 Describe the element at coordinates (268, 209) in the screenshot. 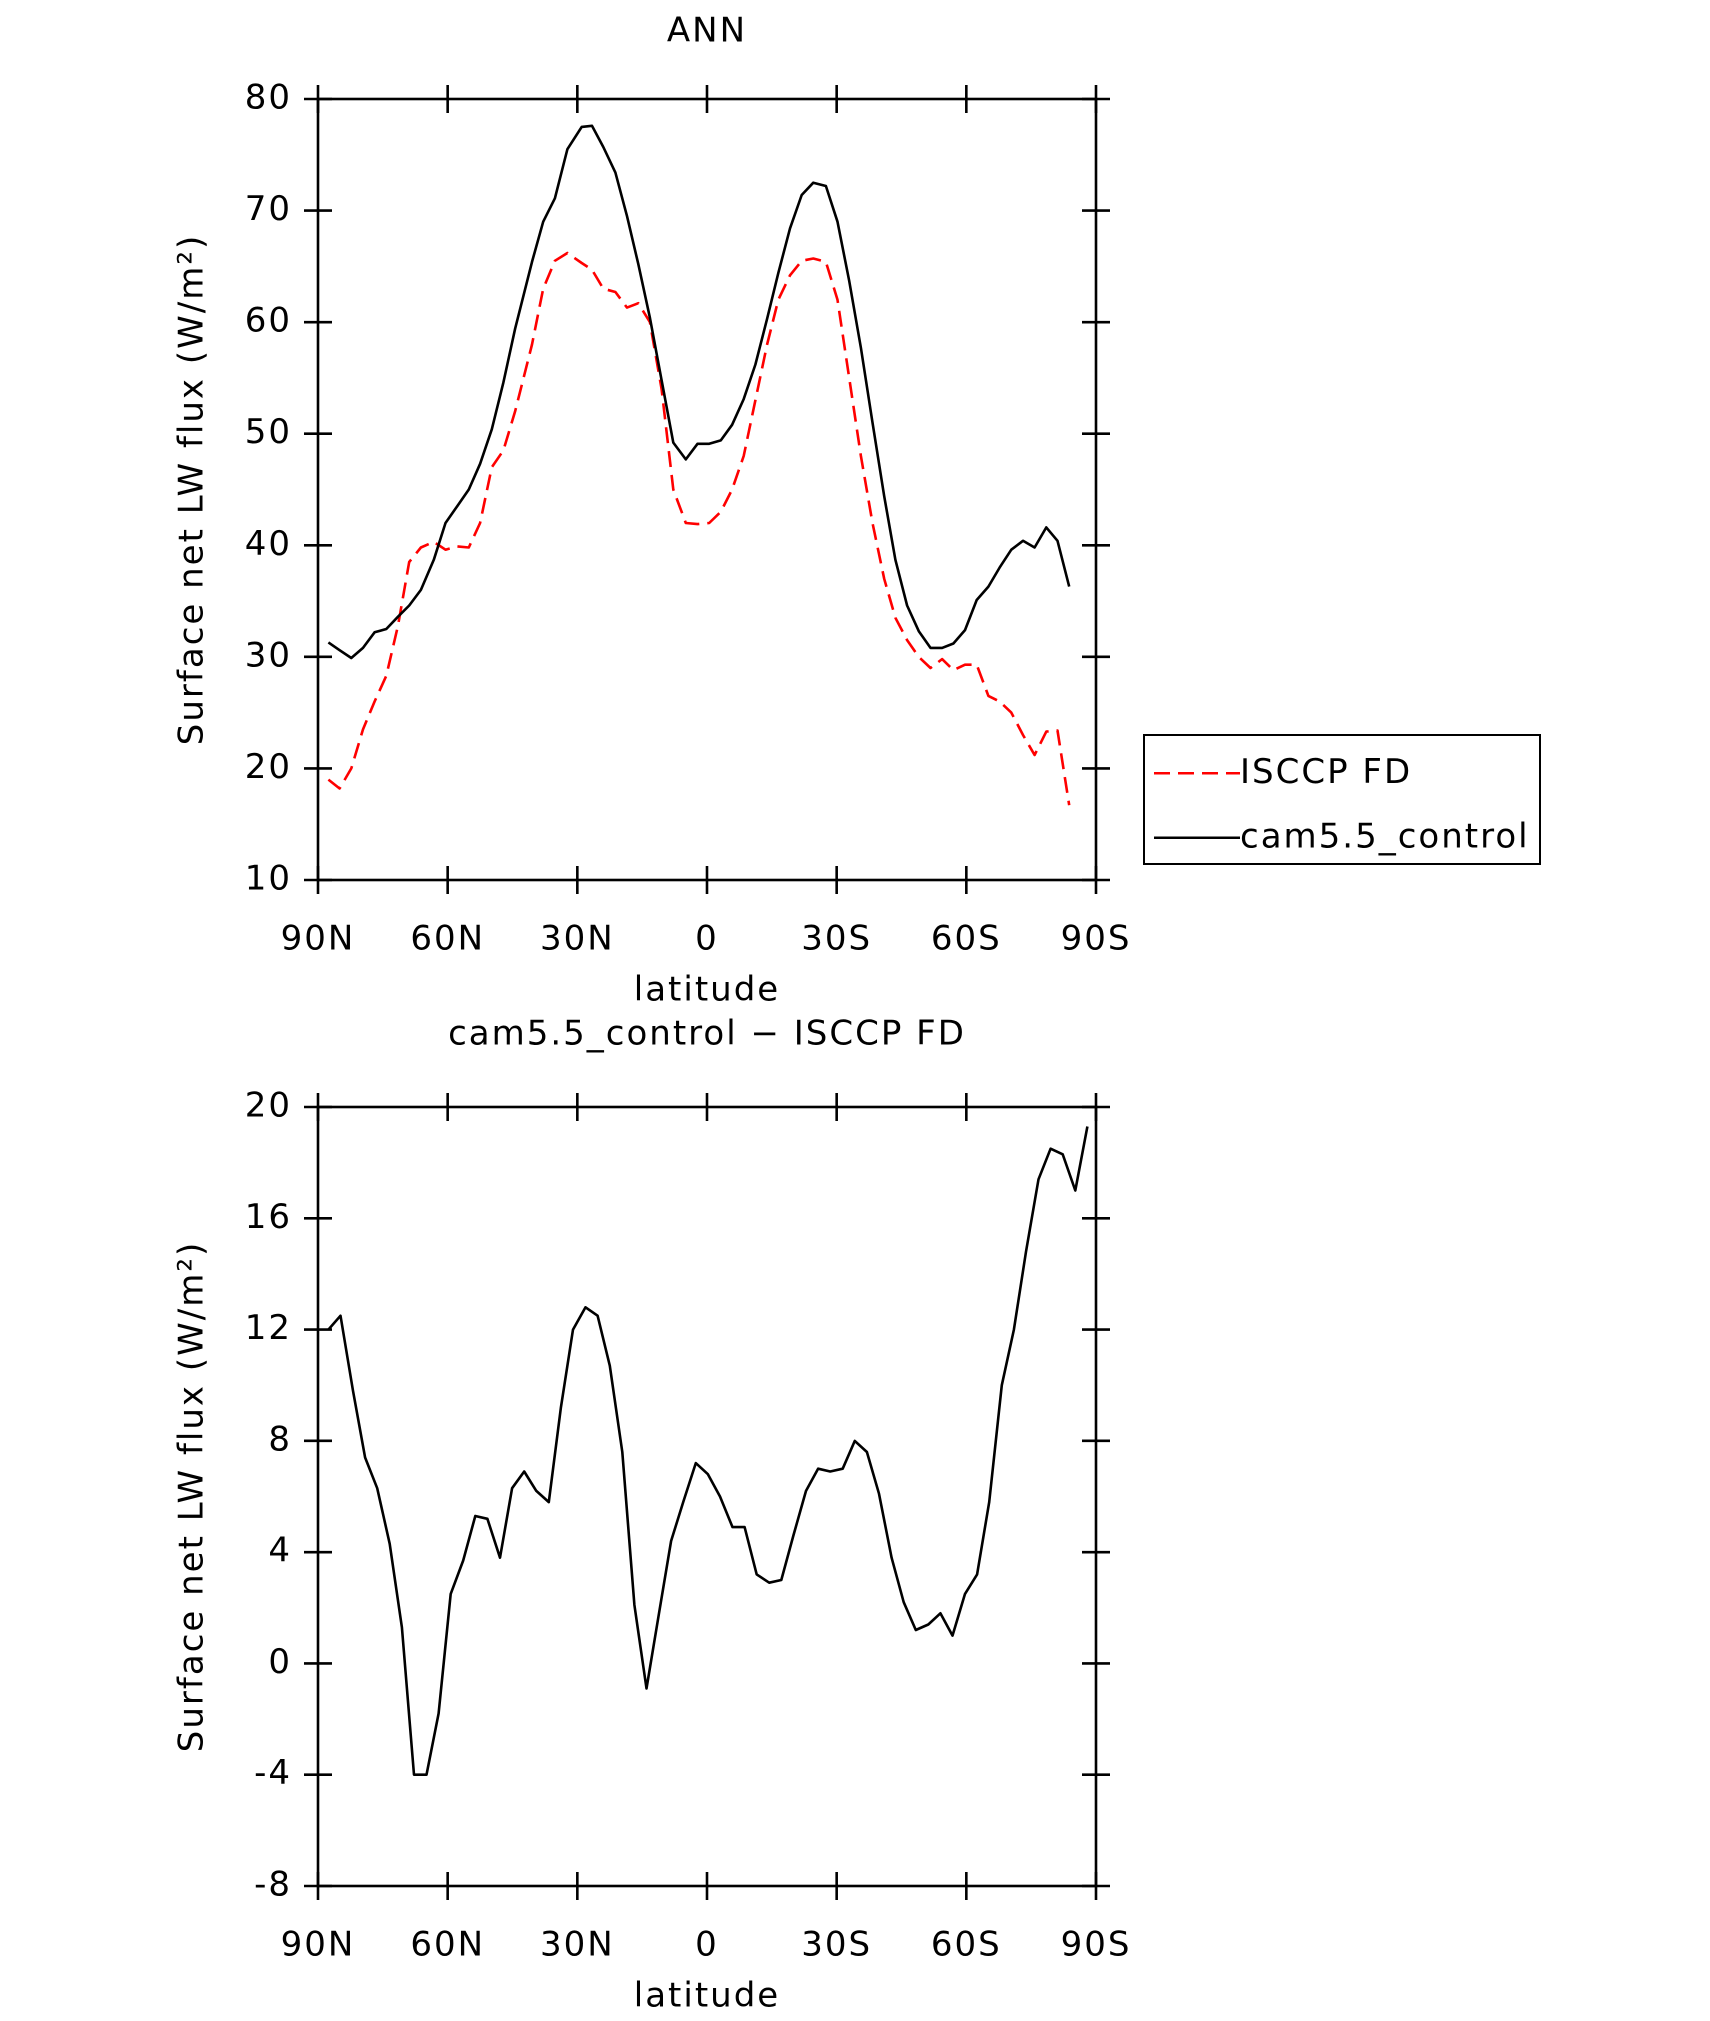

I see `y-tick-label: 70` at that location.